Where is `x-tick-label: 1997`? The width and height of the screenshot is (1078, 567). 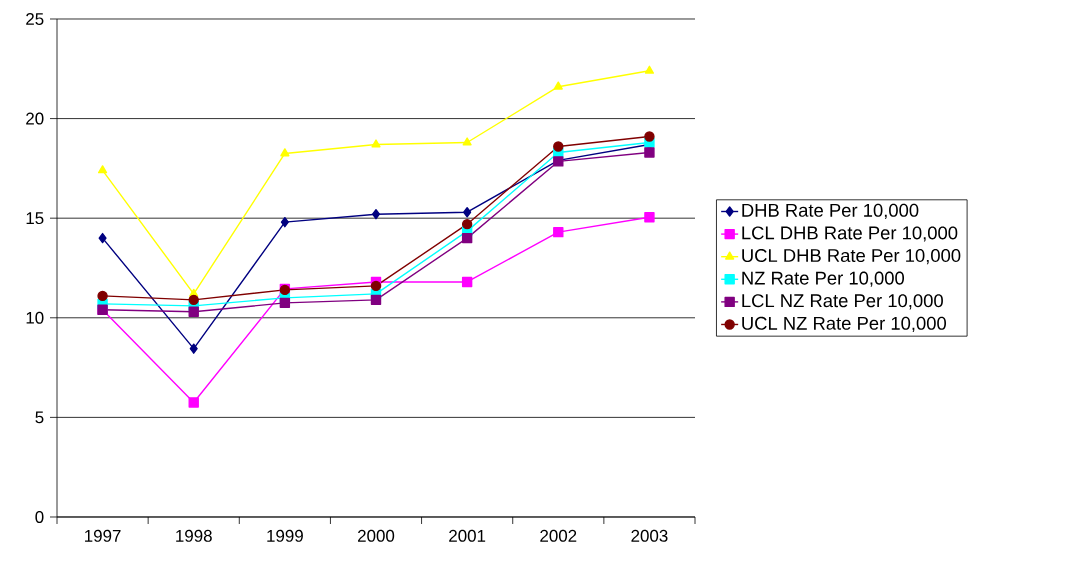
x-tick-label: 1997 is located at coordinates (103, 535).